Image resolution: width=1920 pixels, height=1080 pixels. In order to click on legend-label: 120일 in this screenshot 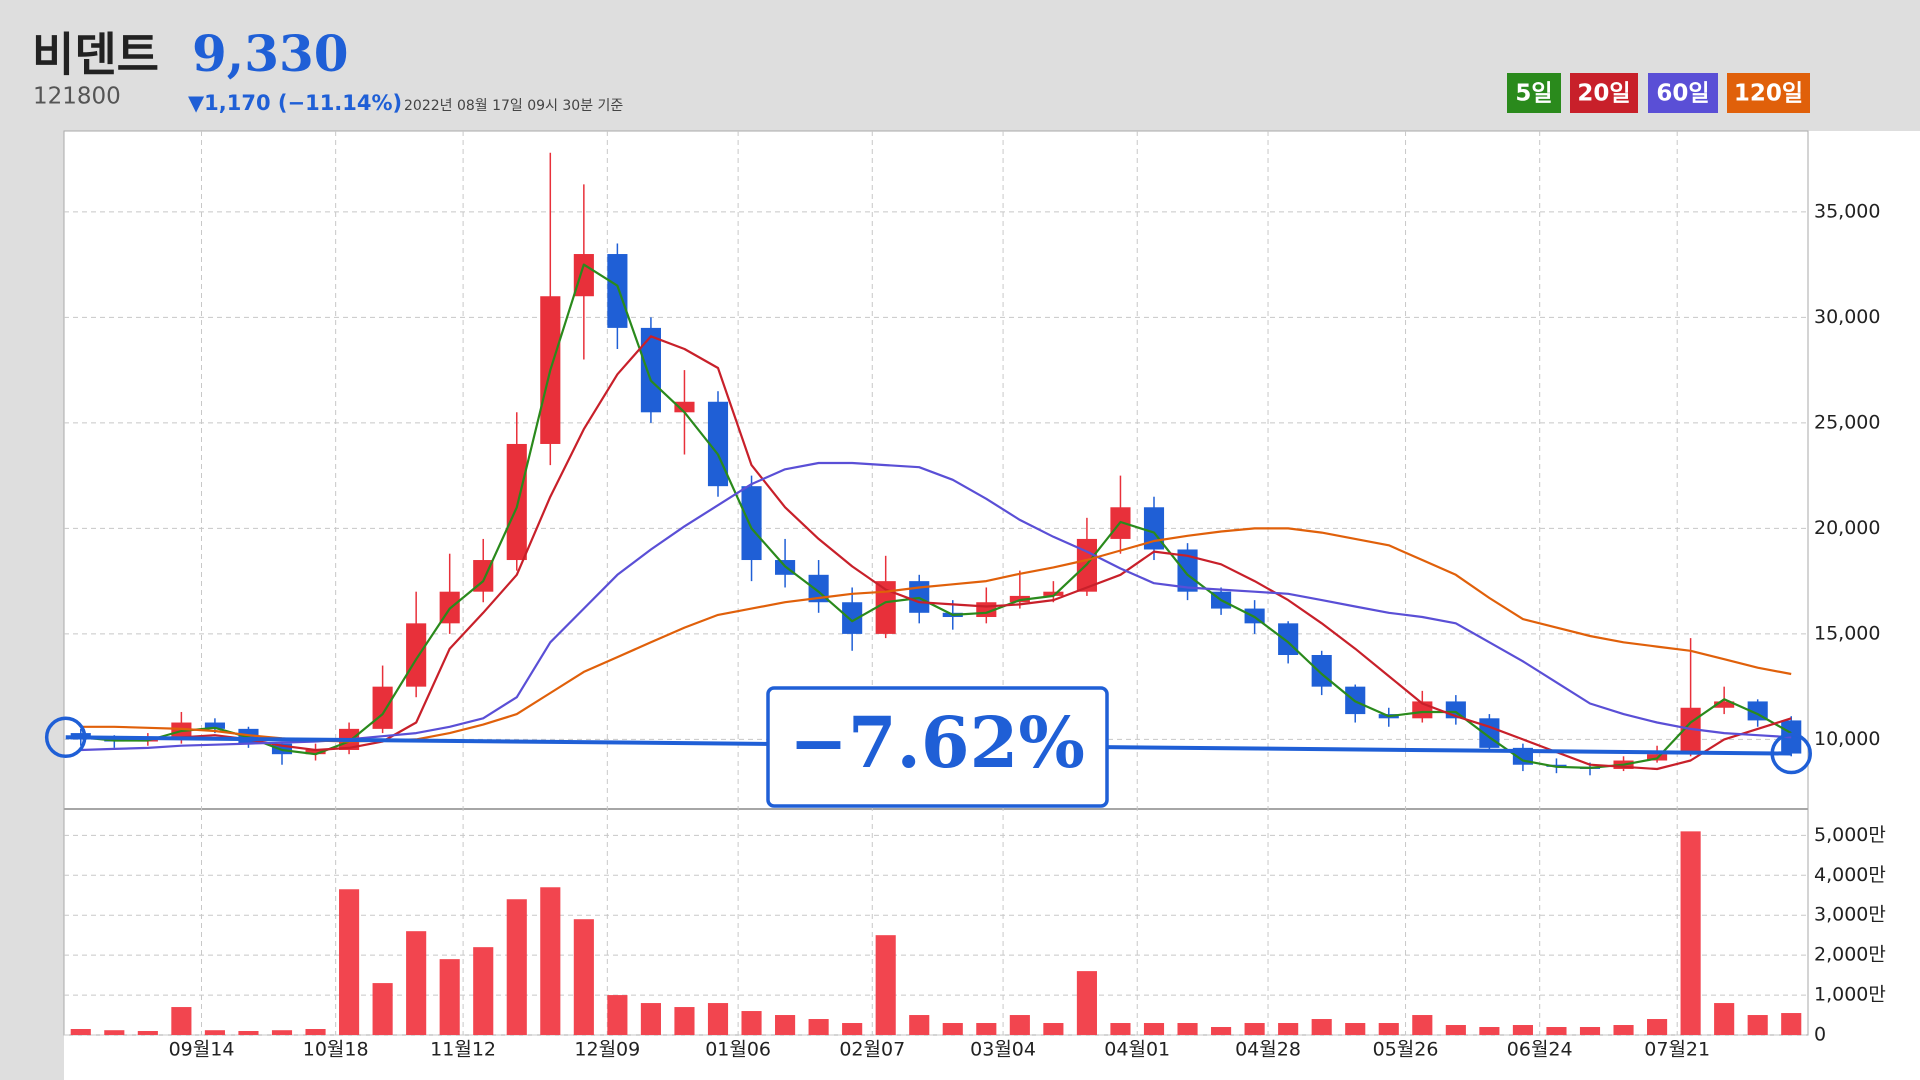, I will do `click(1768, 94)`.